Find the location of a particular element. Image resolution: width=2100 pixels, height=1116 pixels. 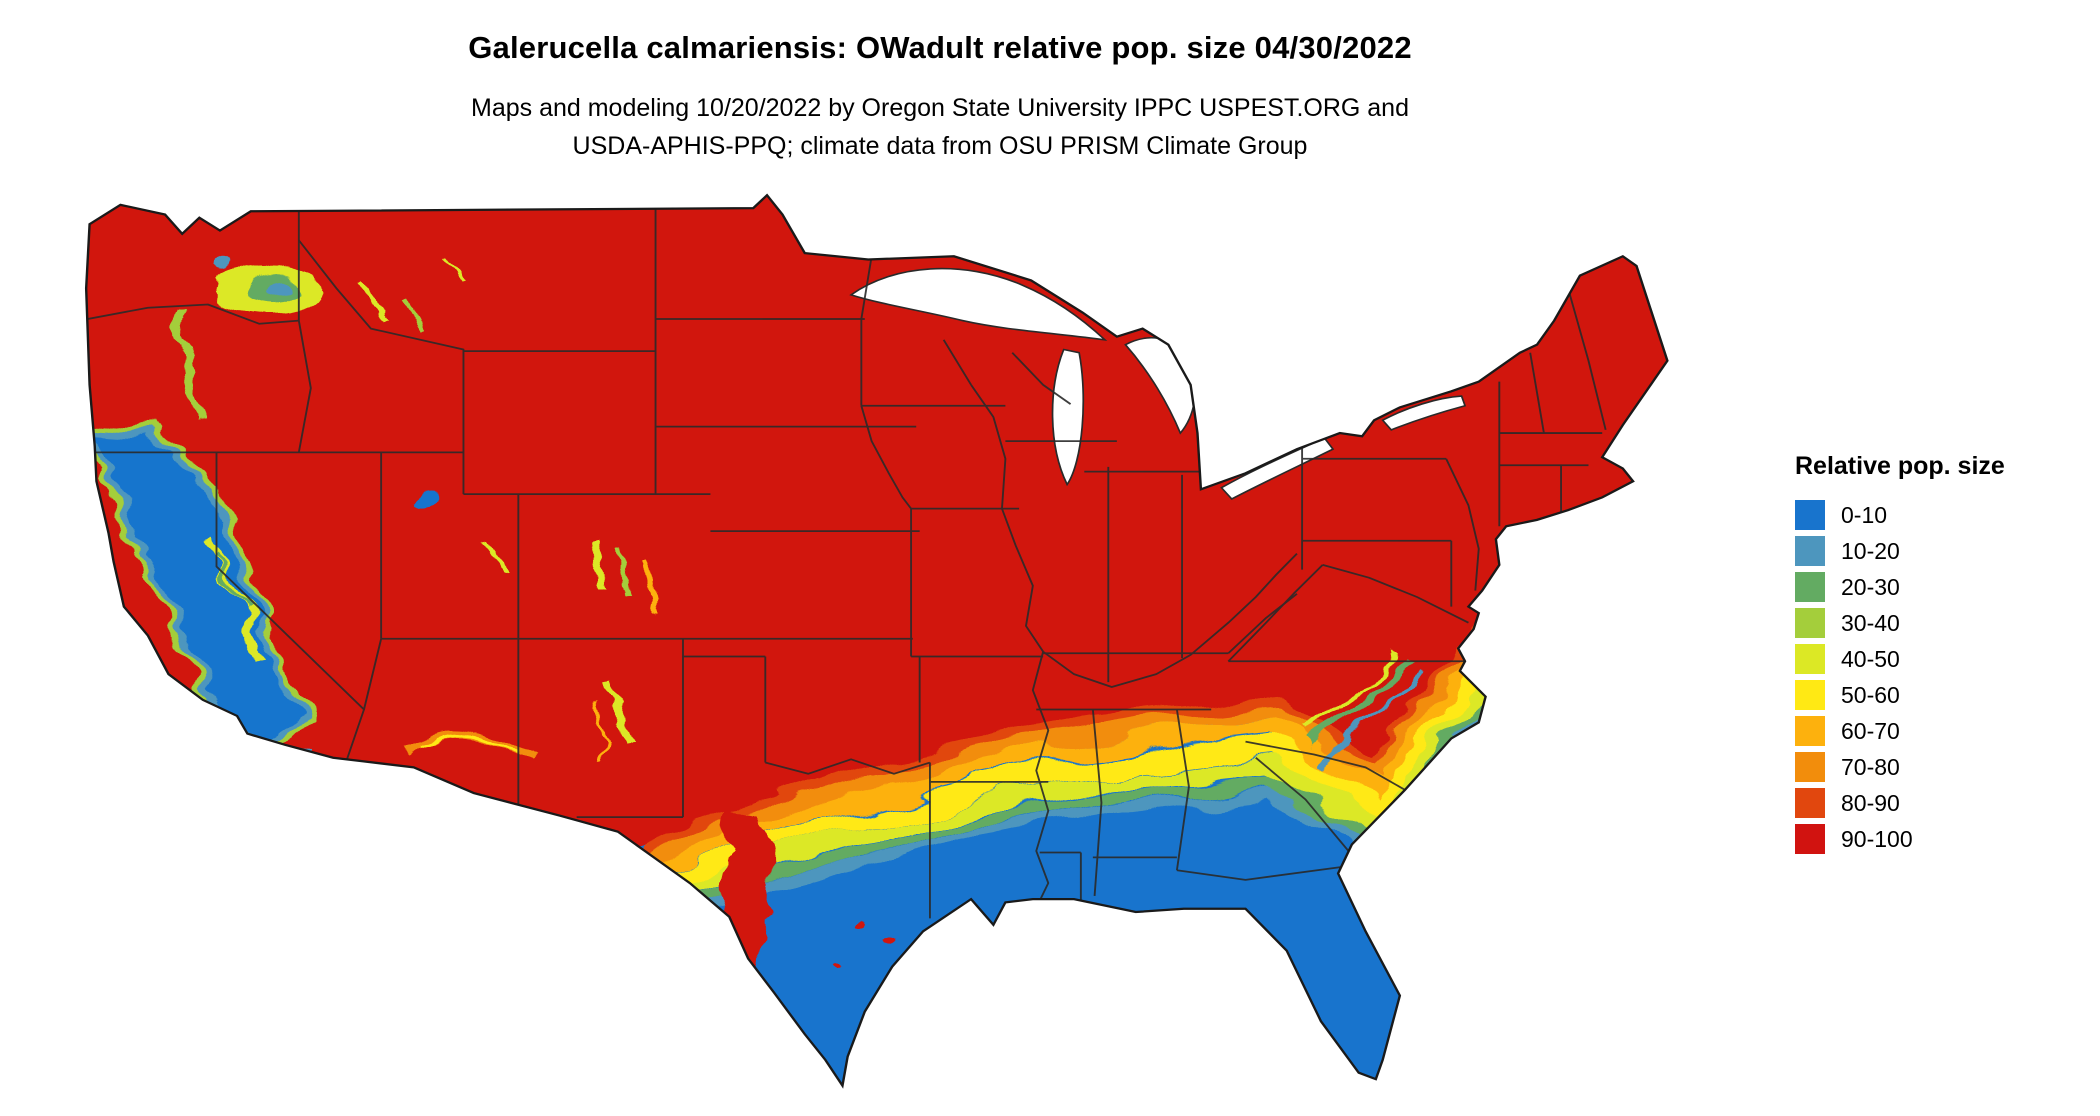

legend-label: 30-40 is located at coordinates (1870, 623).